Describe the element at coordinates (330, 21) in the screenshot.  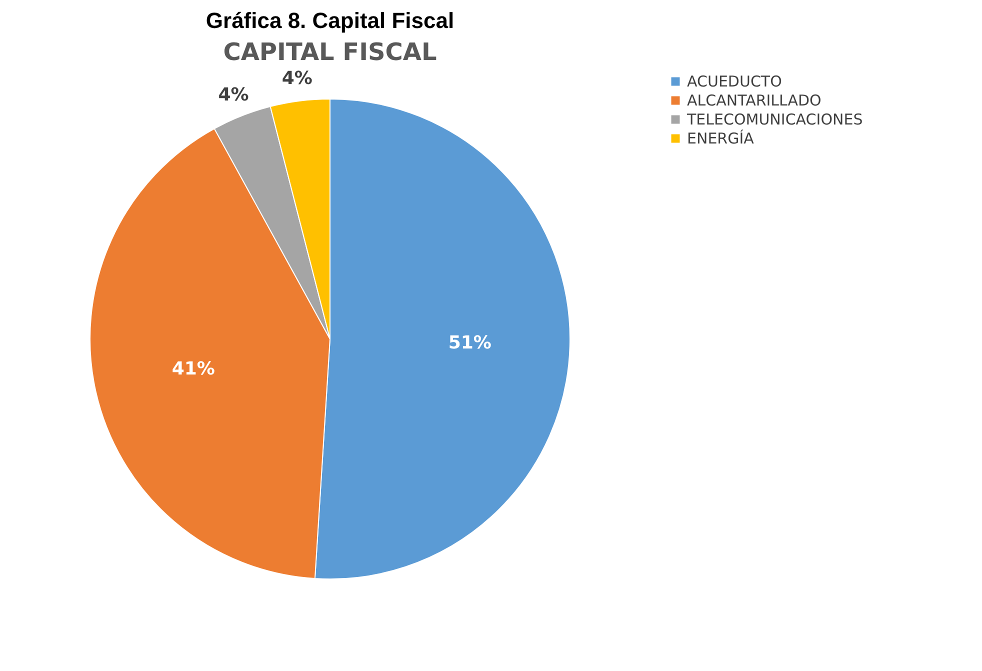
I see `chart-title: Gráfica 8. Capital Fiscal` at that location.